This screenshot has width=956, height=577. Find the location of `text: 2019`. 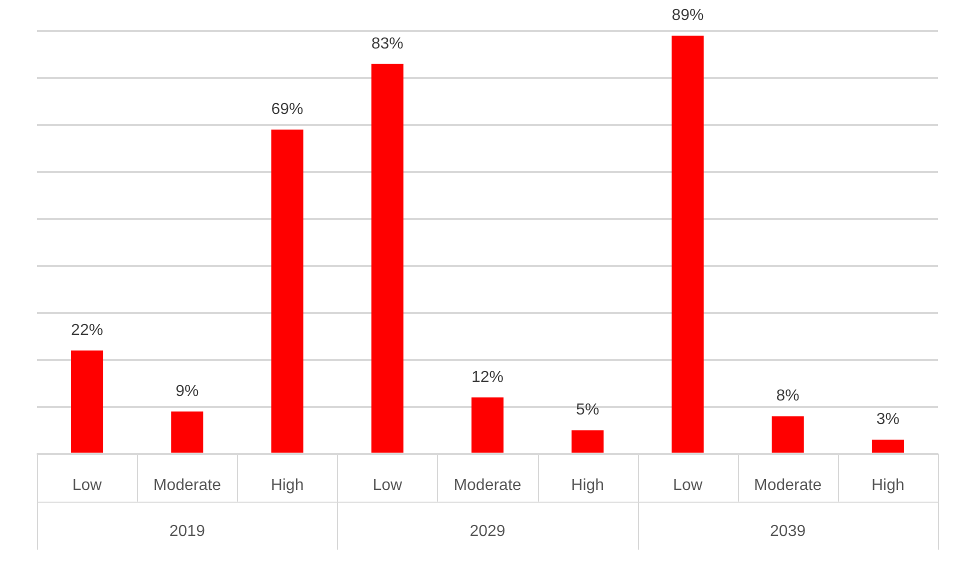

text: 2019 is located at coordinates (187, 531).